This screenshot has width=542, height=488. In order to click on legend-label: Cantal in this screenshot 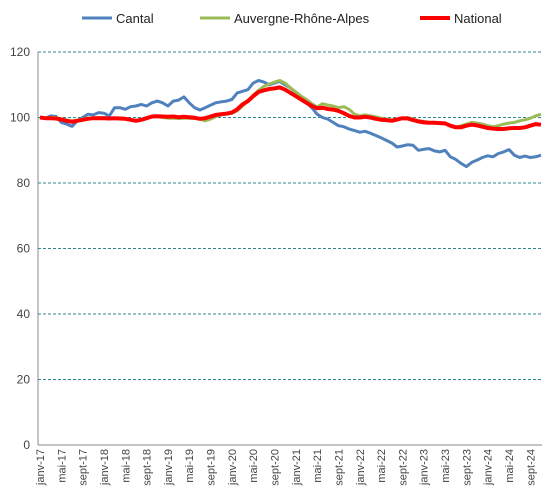, I will do `click(135, 18)`.